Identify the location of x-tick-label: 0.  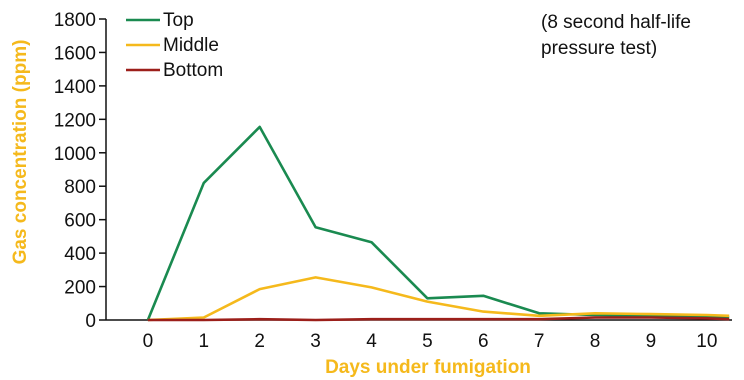
(148, 341).